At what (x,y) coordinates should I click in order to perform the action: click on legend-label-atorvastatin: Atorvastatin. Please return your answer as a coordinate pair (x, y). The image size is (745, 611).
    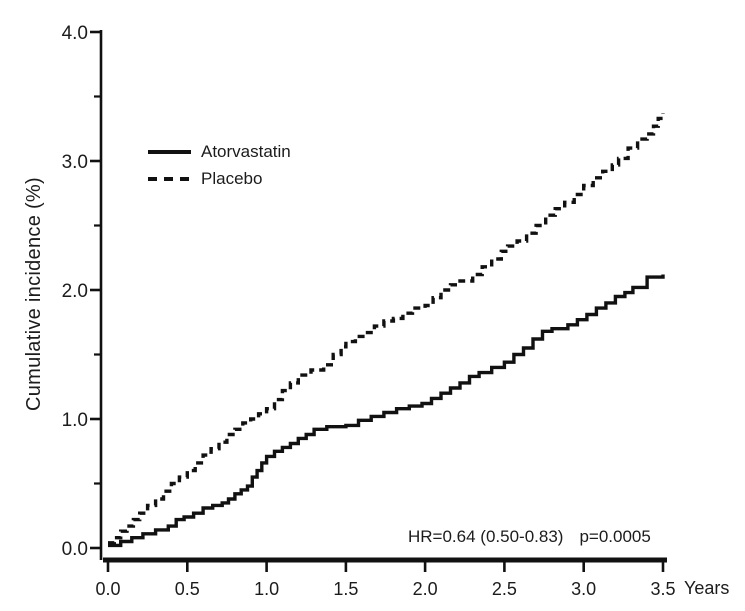
    Looking at the image, I should click on (246, 151).